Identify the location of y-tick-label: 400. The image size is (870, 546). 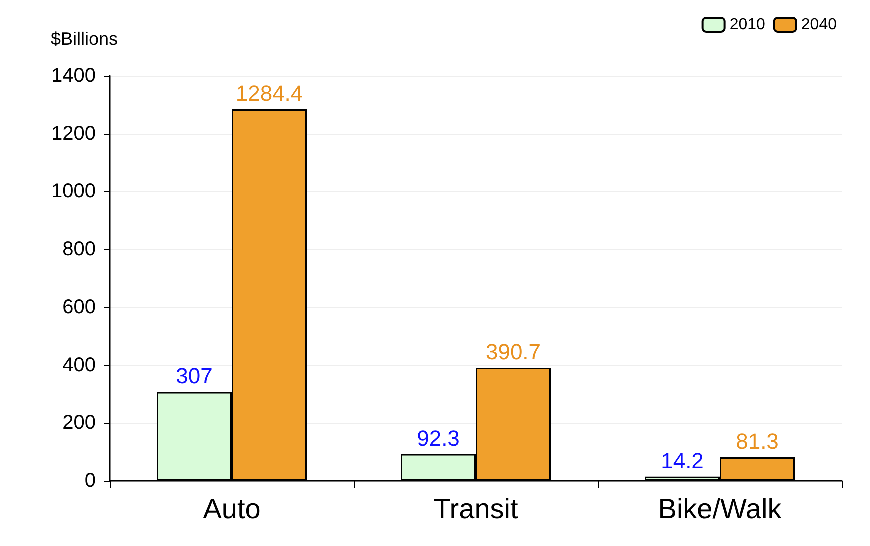
(79, 365).